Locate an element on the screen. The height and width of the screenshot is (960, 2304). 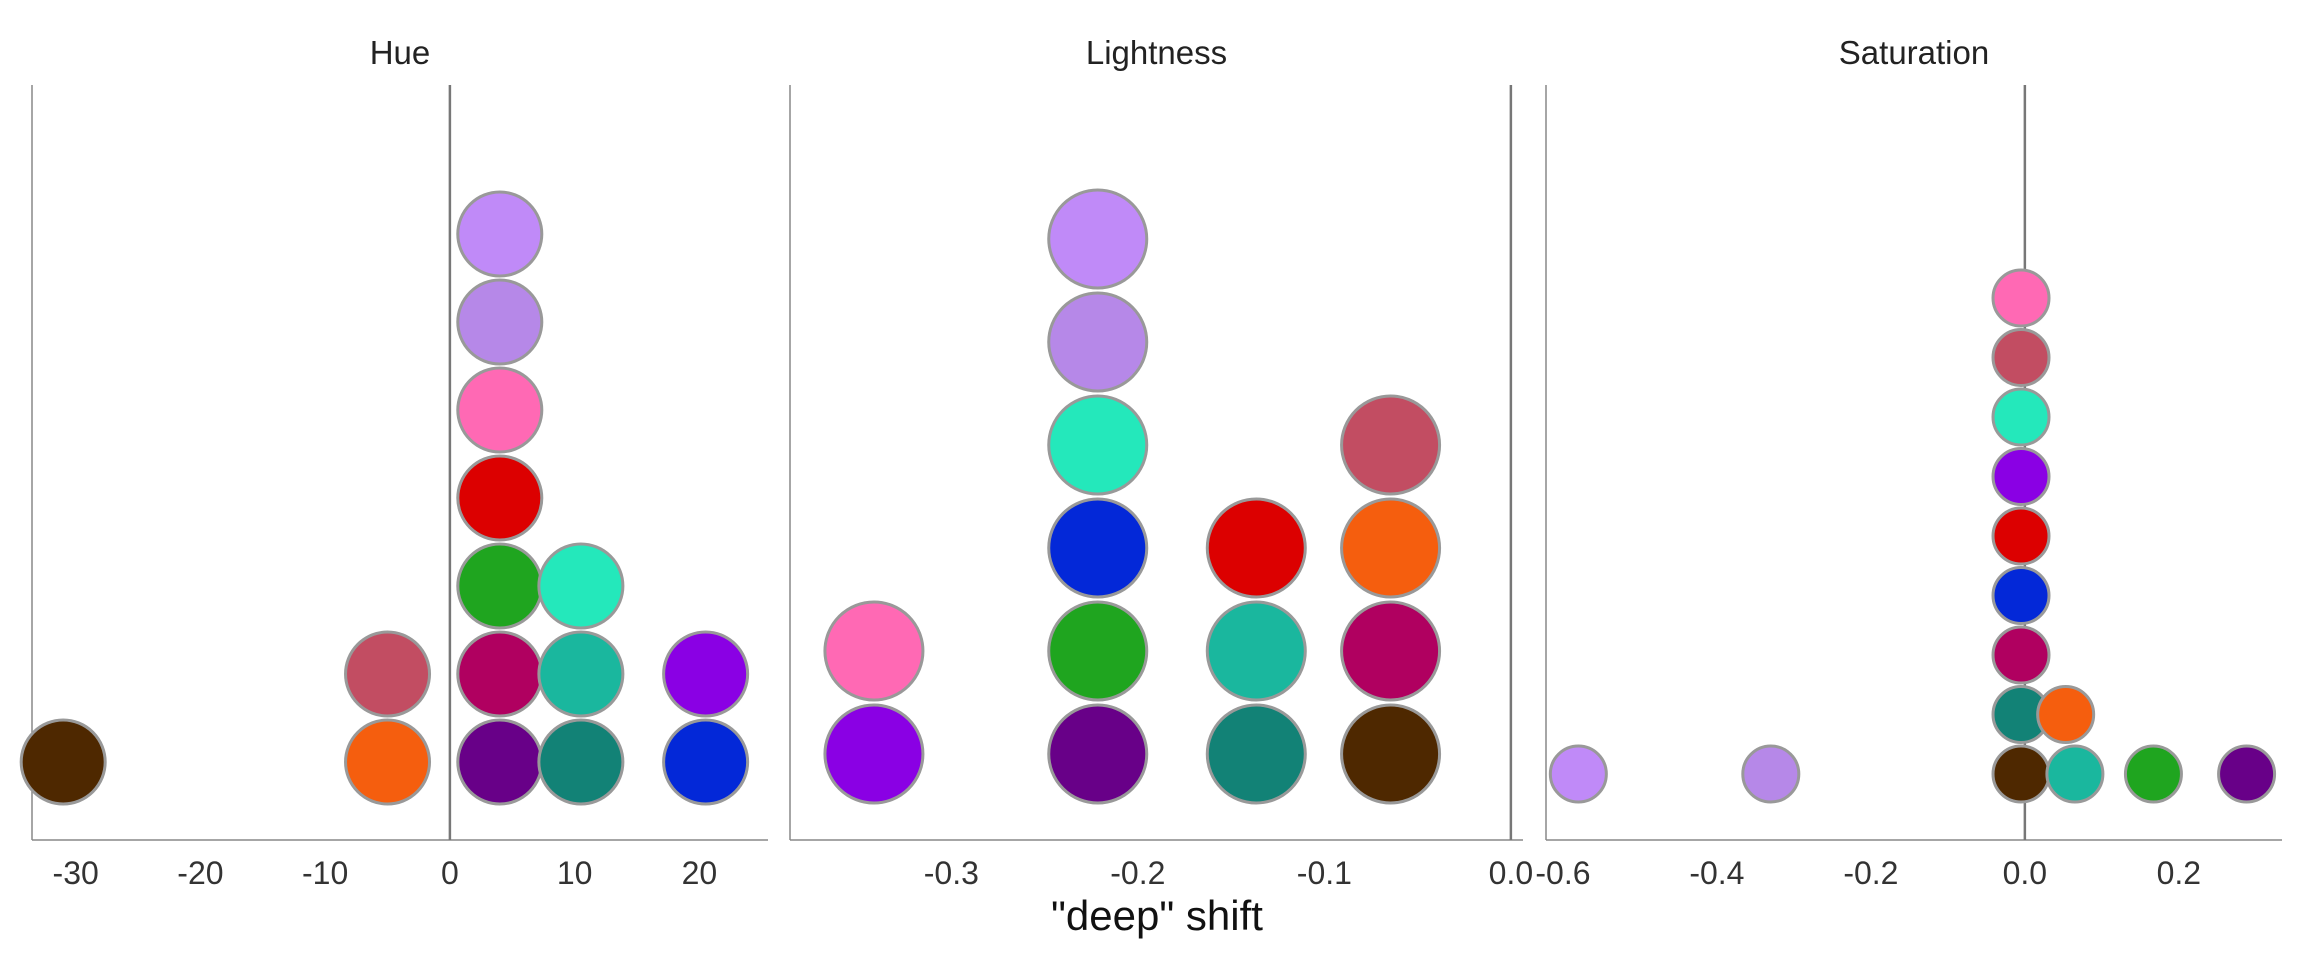
x-tick-label: 10 is located at coordinates (575, 873).